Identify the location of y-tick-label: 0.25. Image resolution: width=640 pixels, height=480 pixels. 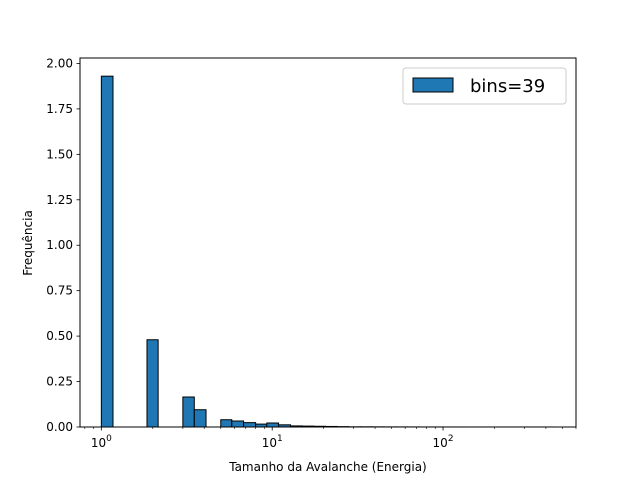
(59, 382).